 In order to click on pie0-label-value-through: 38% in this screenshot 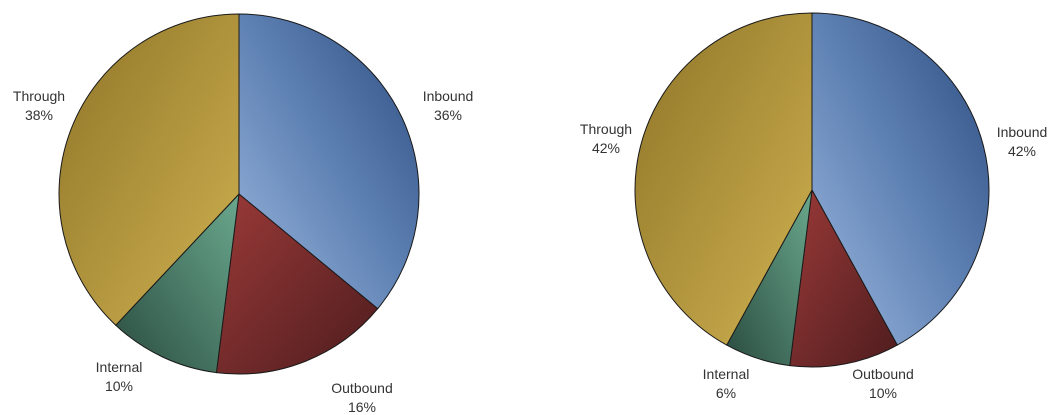, I will do `click(39, 115)`.